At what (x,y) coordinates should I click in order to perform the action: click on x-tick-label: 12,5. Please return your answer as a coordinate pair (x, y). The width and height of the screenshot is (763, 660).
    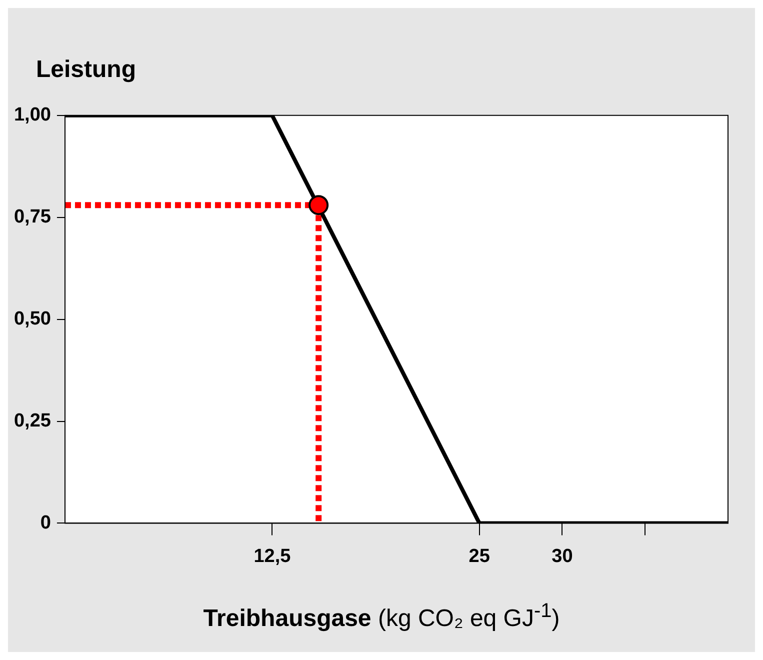
    Looking at the image, I should click on (273, 556).